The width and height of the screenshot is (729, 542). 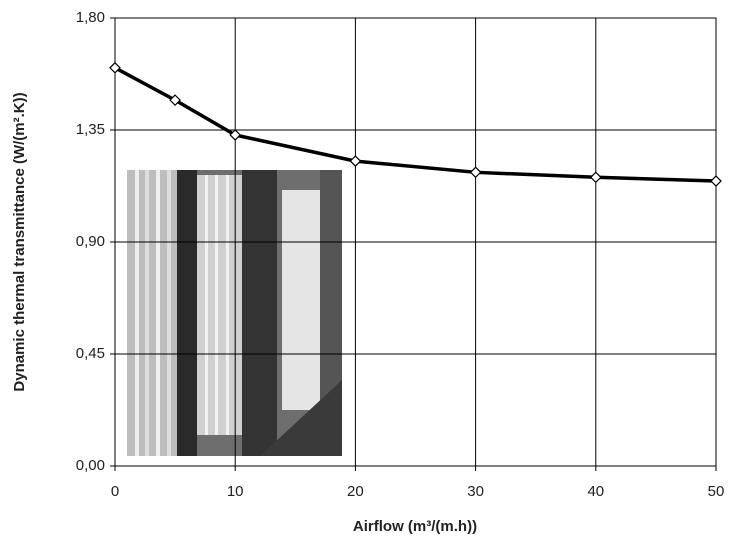 I want to click on y-axis-label: Dynamic thermal transmittance (W/(m².K)), so click(x=19, y=241).